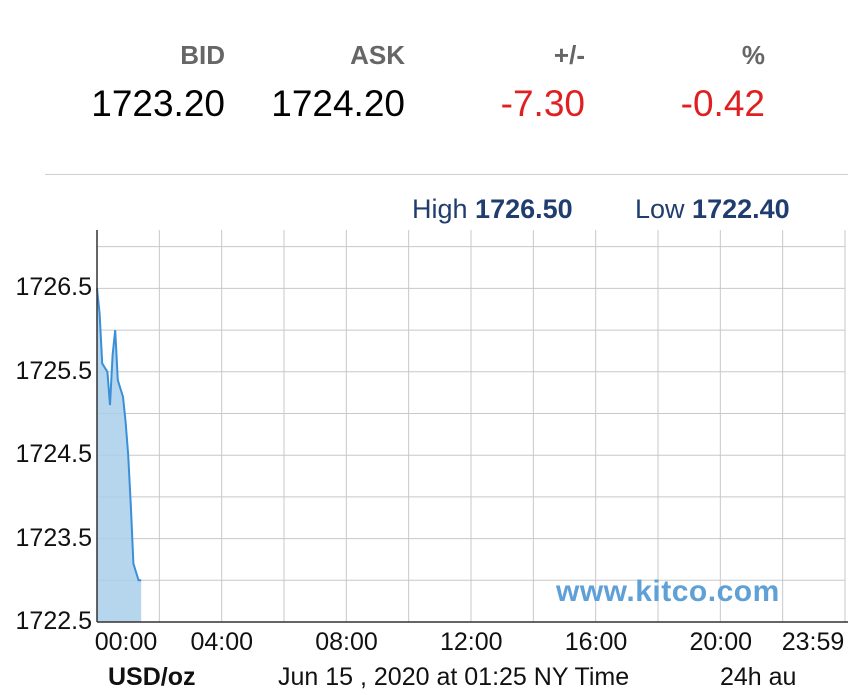 The image size is (848, 695). Describe the element at coordinates (53, 621) in the screenshot. I see `y-tick-label: 1722.5` at that location.